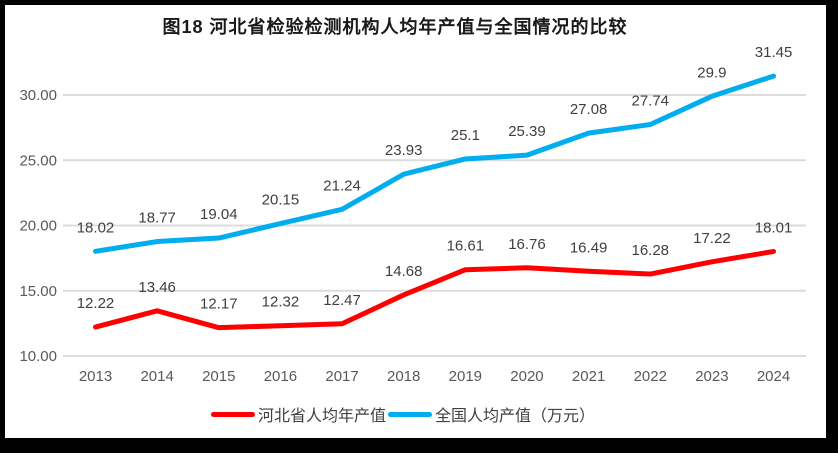 This screenshot has height=453, width=838. Describe the element at coordinates (96, 303) in the screenshot. I see `data-label: 12.22` at that location.